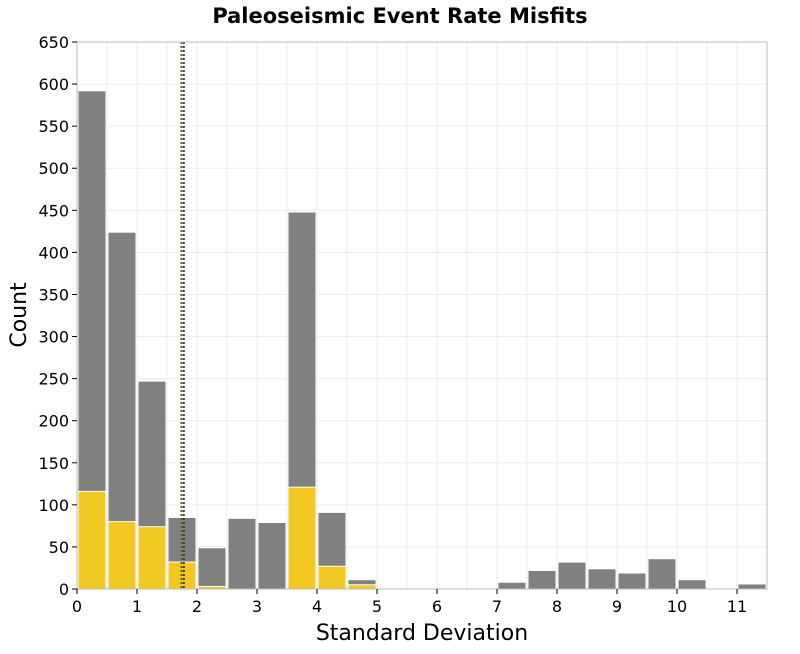  What do you see at coordinates (409, 602) in the screenshot?
I see `x-axis-ticks: 0 1 2 3 4 5 6 7 8 9 10 11` at bounding box center [409, 602].